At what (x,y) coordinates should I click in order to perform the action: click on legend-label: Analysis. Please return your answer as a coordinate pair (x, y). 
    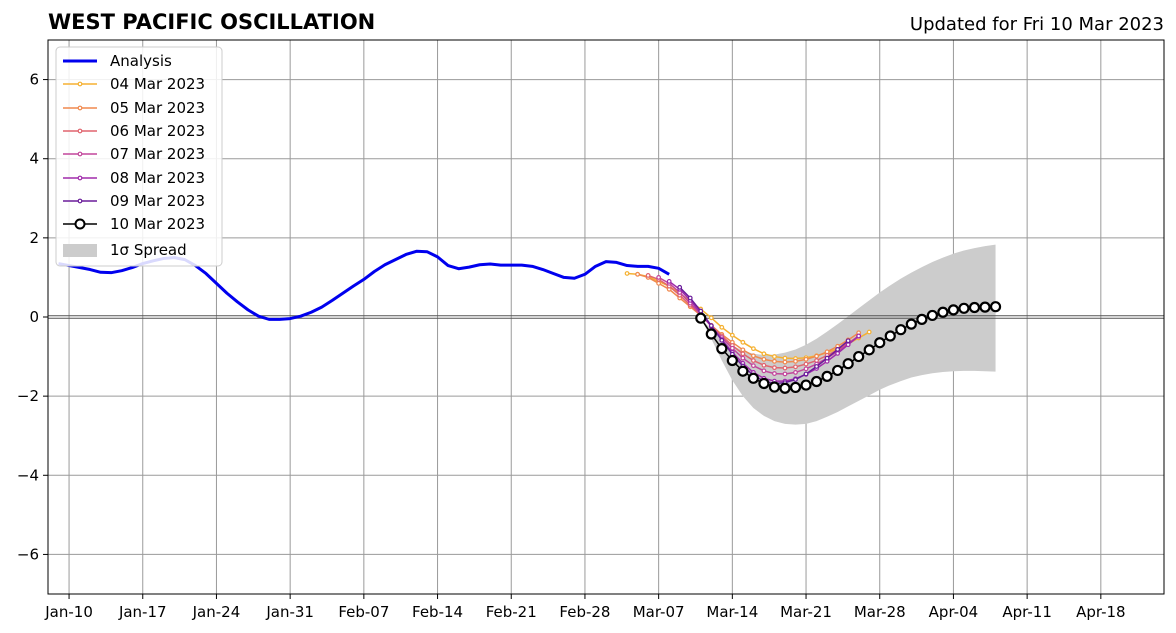
    Looking at the image, I should click on (141, 61).